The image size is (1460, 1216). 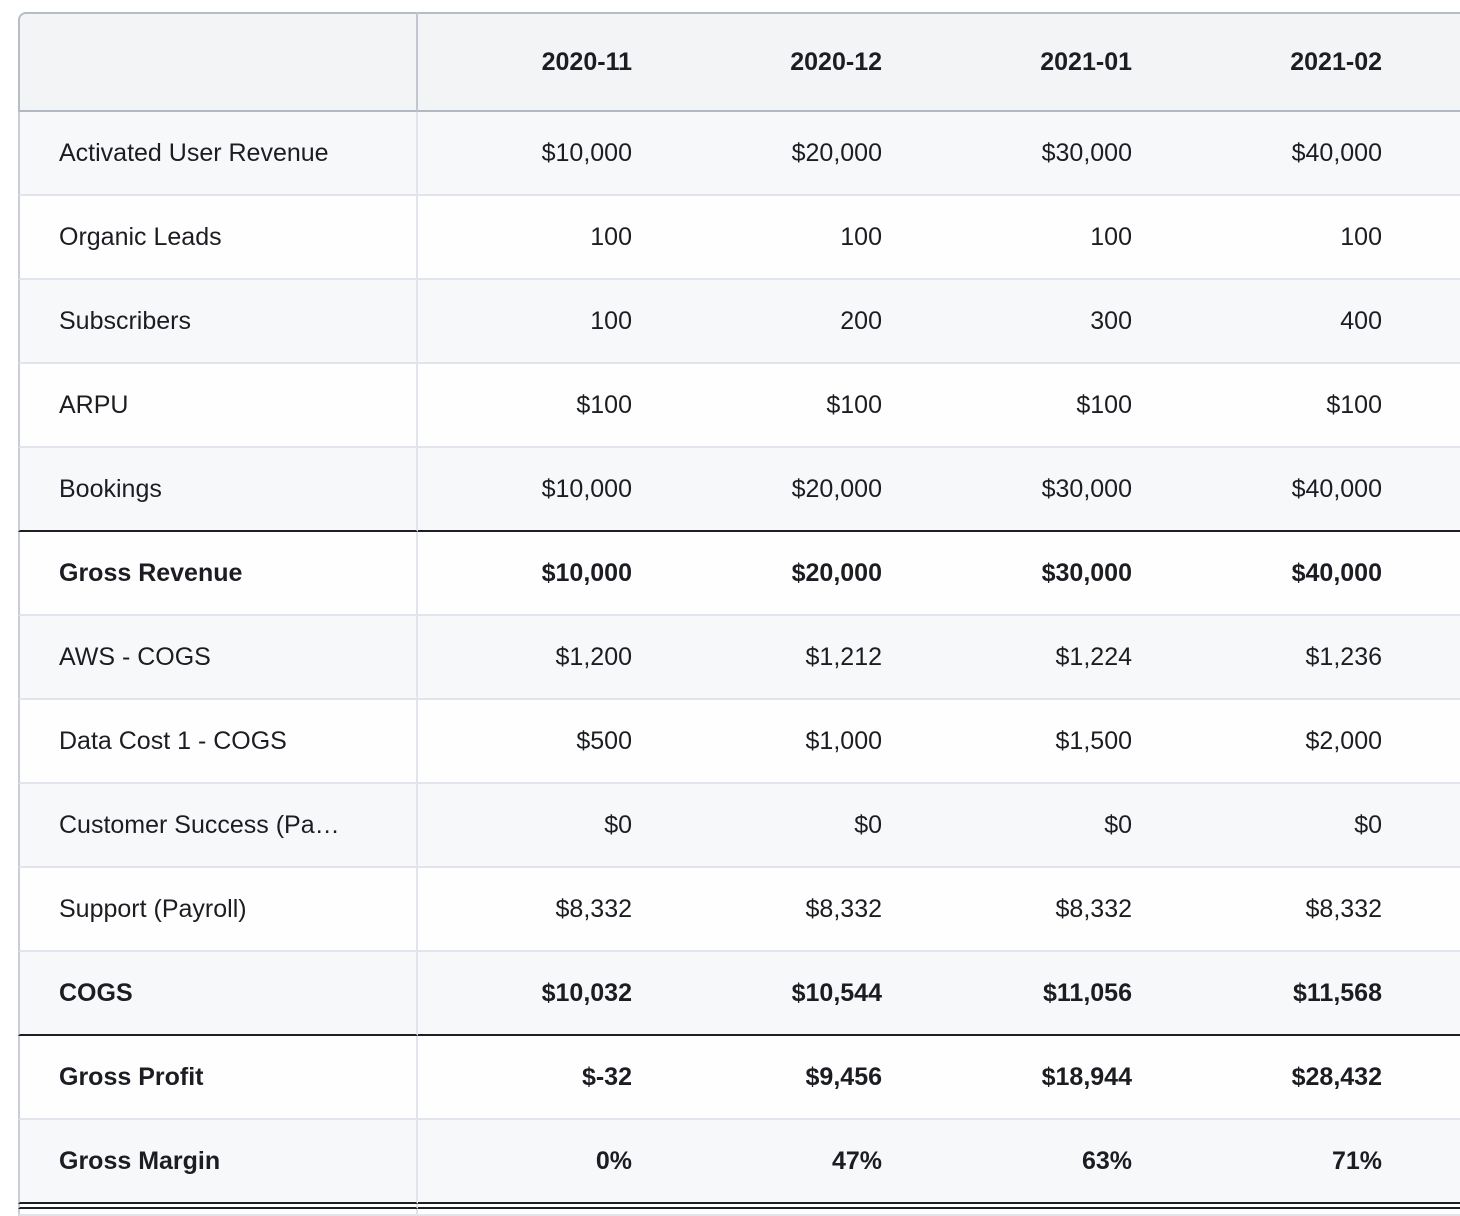 What do you see at coordinates (543, 742) in the screenshot?
I see `row-value: $500` at bounding box center [543, 742].